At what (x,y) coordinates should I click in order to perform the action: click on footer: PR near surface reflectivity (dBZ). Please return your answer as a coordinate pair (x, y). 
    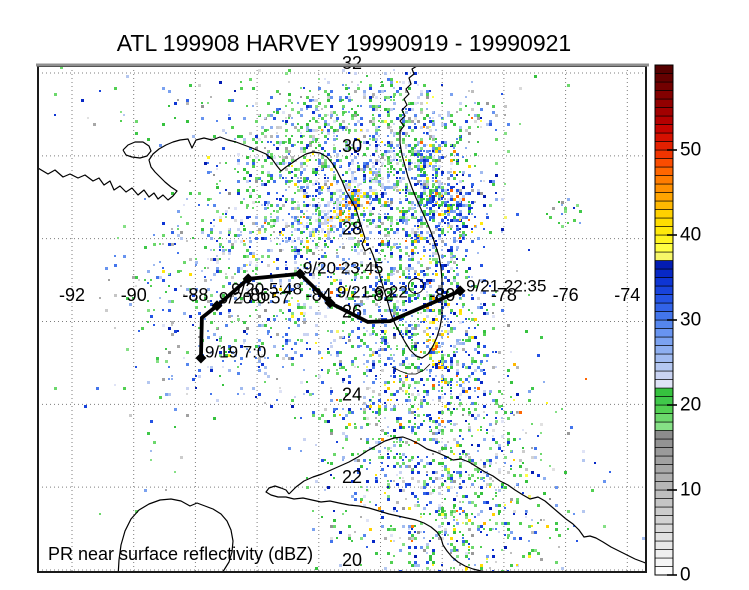
    Looking at the image, I should click on (180, 554).